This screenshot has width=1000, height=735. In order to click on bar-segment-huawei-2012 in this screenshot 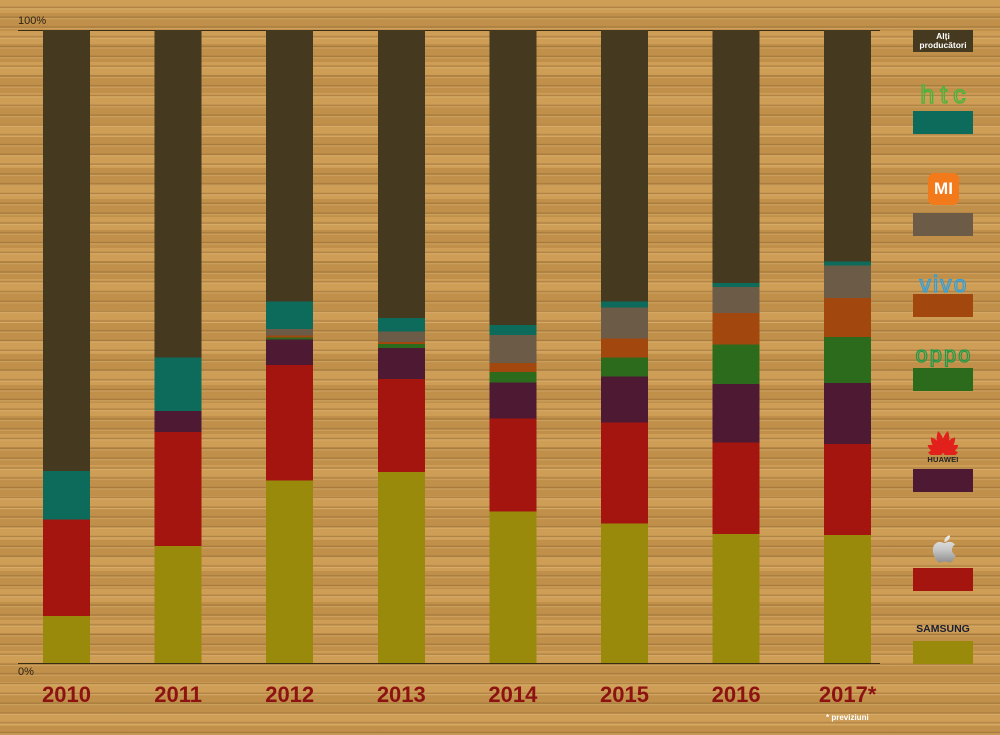, I will do `click(290, 352)`.